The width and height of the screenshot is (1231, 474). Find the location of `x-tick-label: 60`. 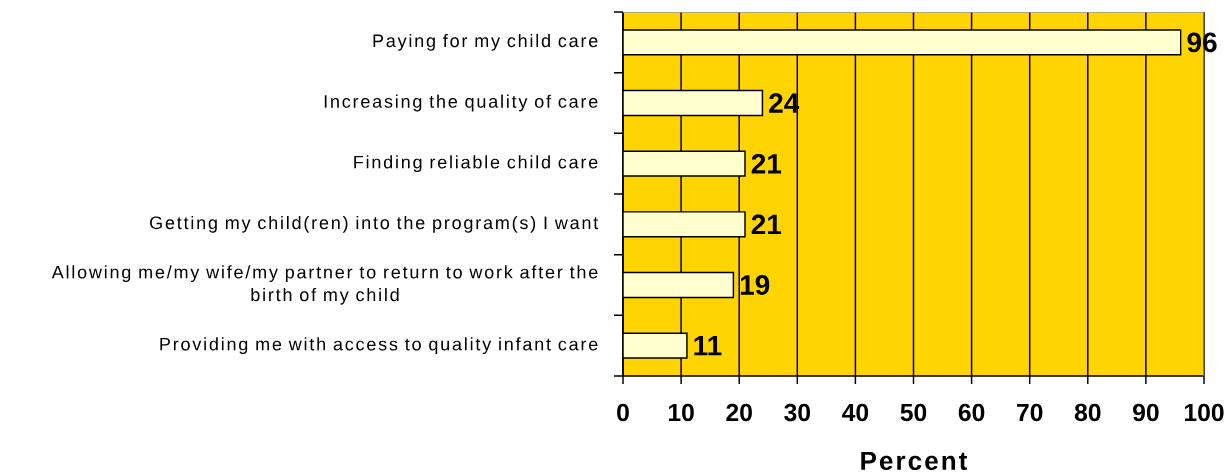

x-tick-label: 60 is located at coordinates (971, 412).